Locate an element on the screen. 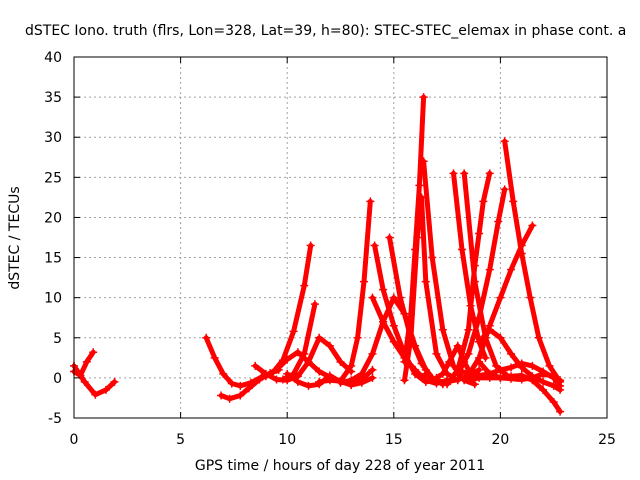 The width and height of the screenshot is (640, 480). y-tick-label: 30 is located at coordinates (53, 138).